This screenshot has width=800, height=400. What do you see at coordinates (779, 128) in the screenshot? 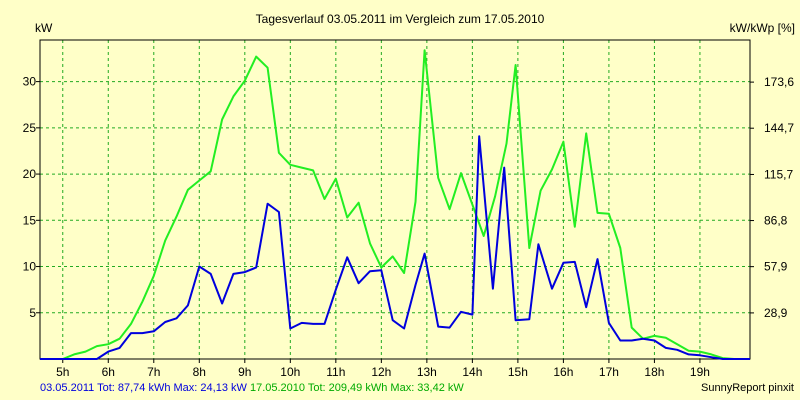
I see `y-right-tick-label: 144,7` at bounding box center [779, 128].